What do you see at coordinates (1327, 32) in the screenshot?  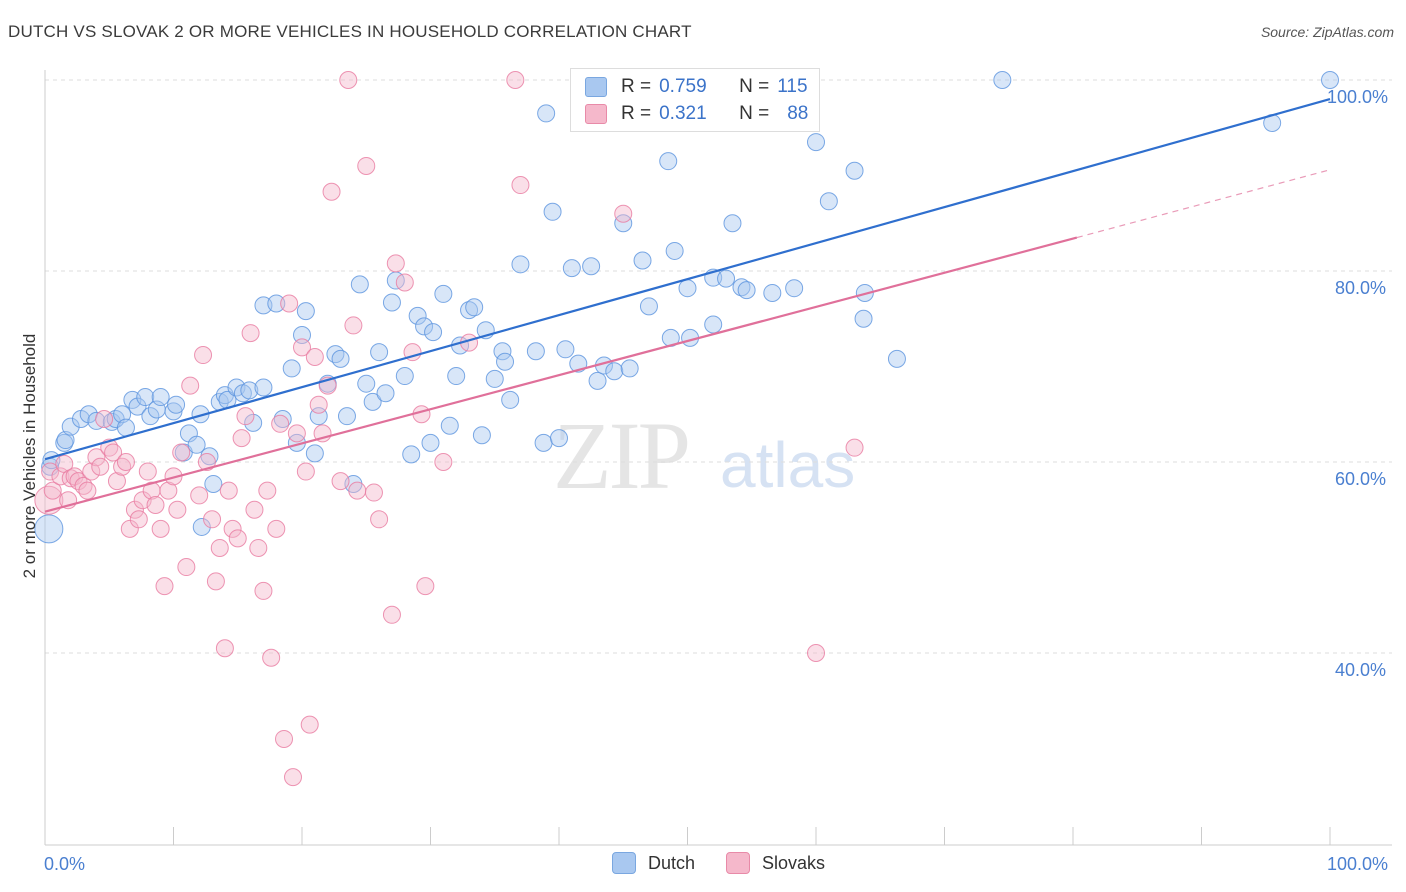 I see `source-label: Source: ZipAtlas.com` at bounding box center [1327, 32].